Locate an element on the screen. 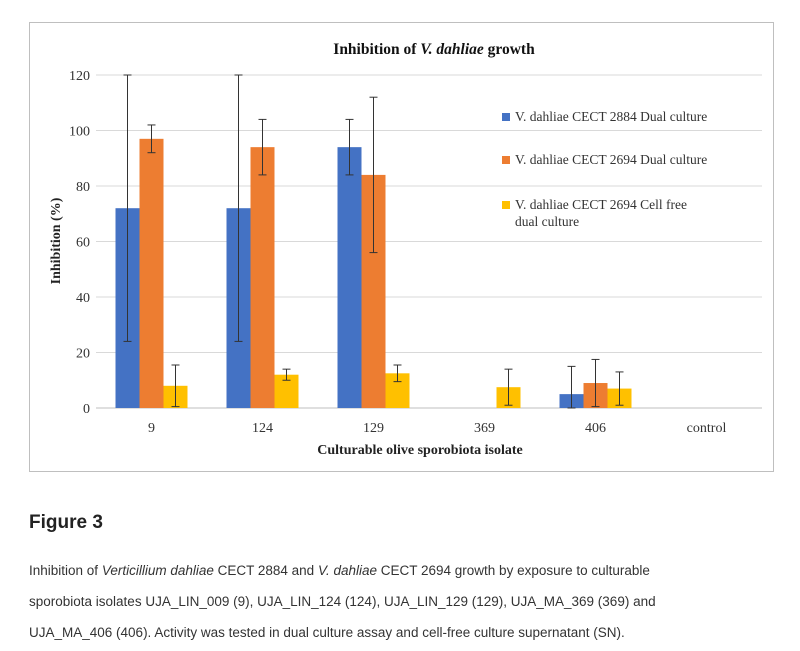  caption-text: Verticillium dahliae is located at coordinates (157, 570).